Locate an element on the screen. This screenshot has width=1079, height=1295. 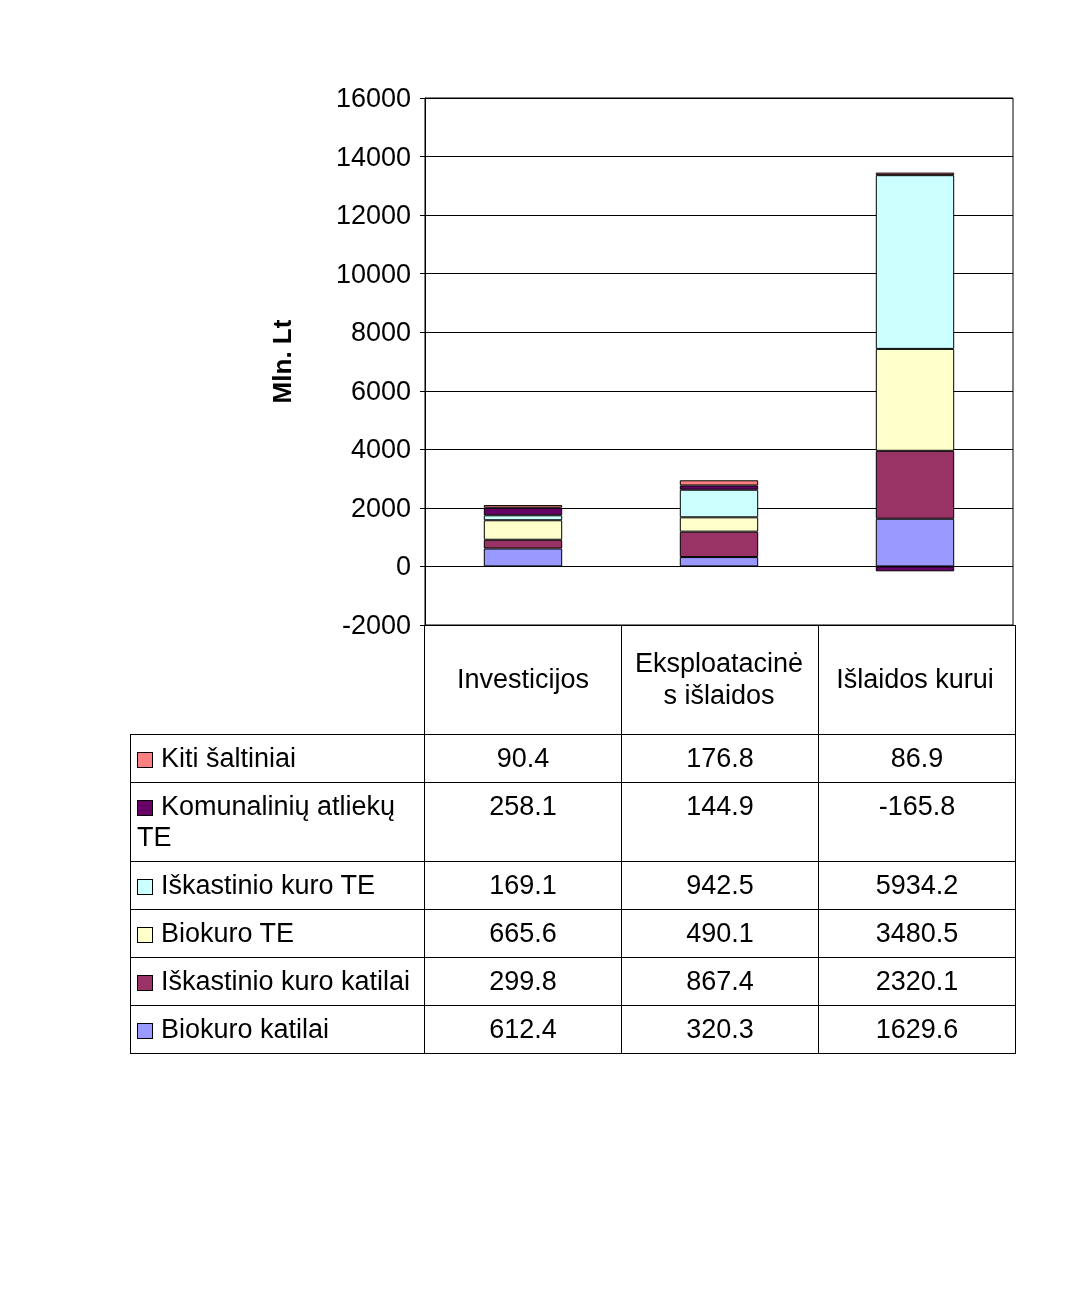
data-label: 258.1 is located at coordinates (523, 822).